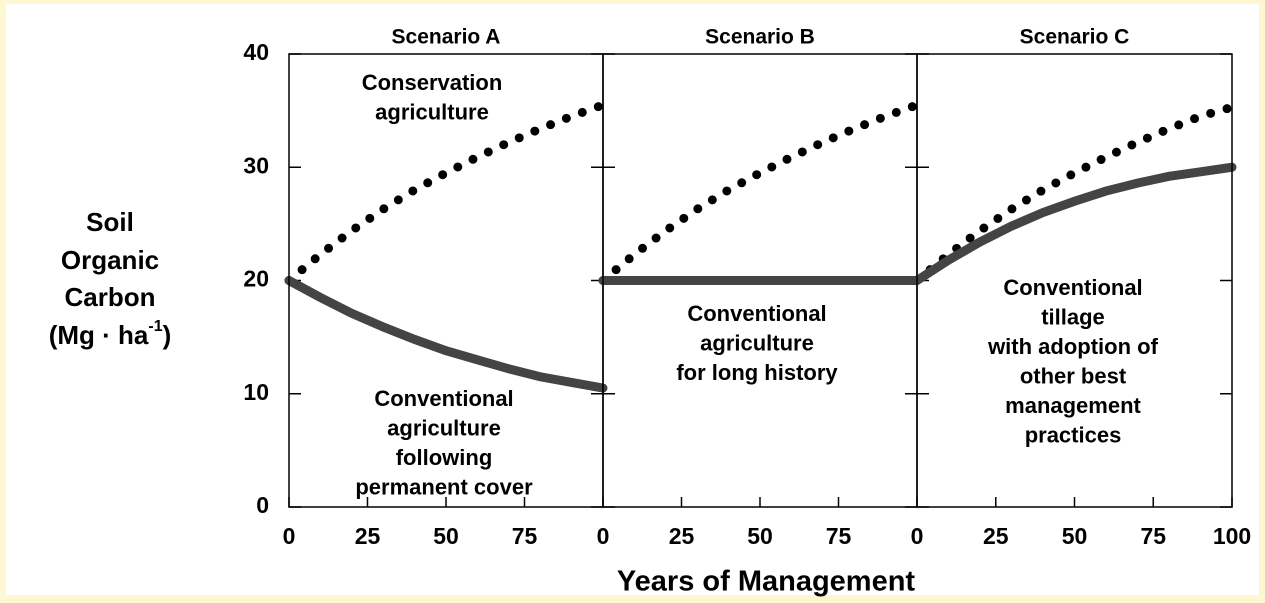  I want to click on y-axis-title: (Mg · ha-1), so click(110, 334).